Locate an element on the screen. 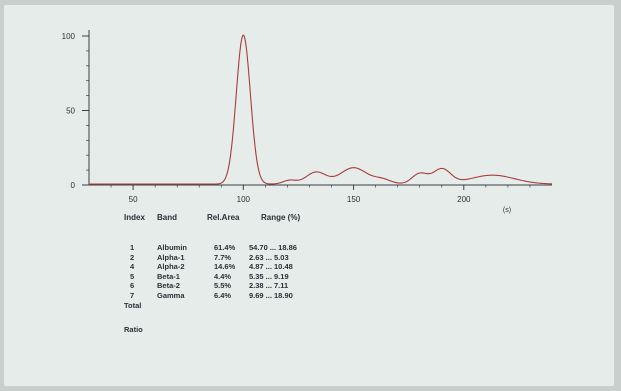  total-row: Total is located at coordinates (239, 313).